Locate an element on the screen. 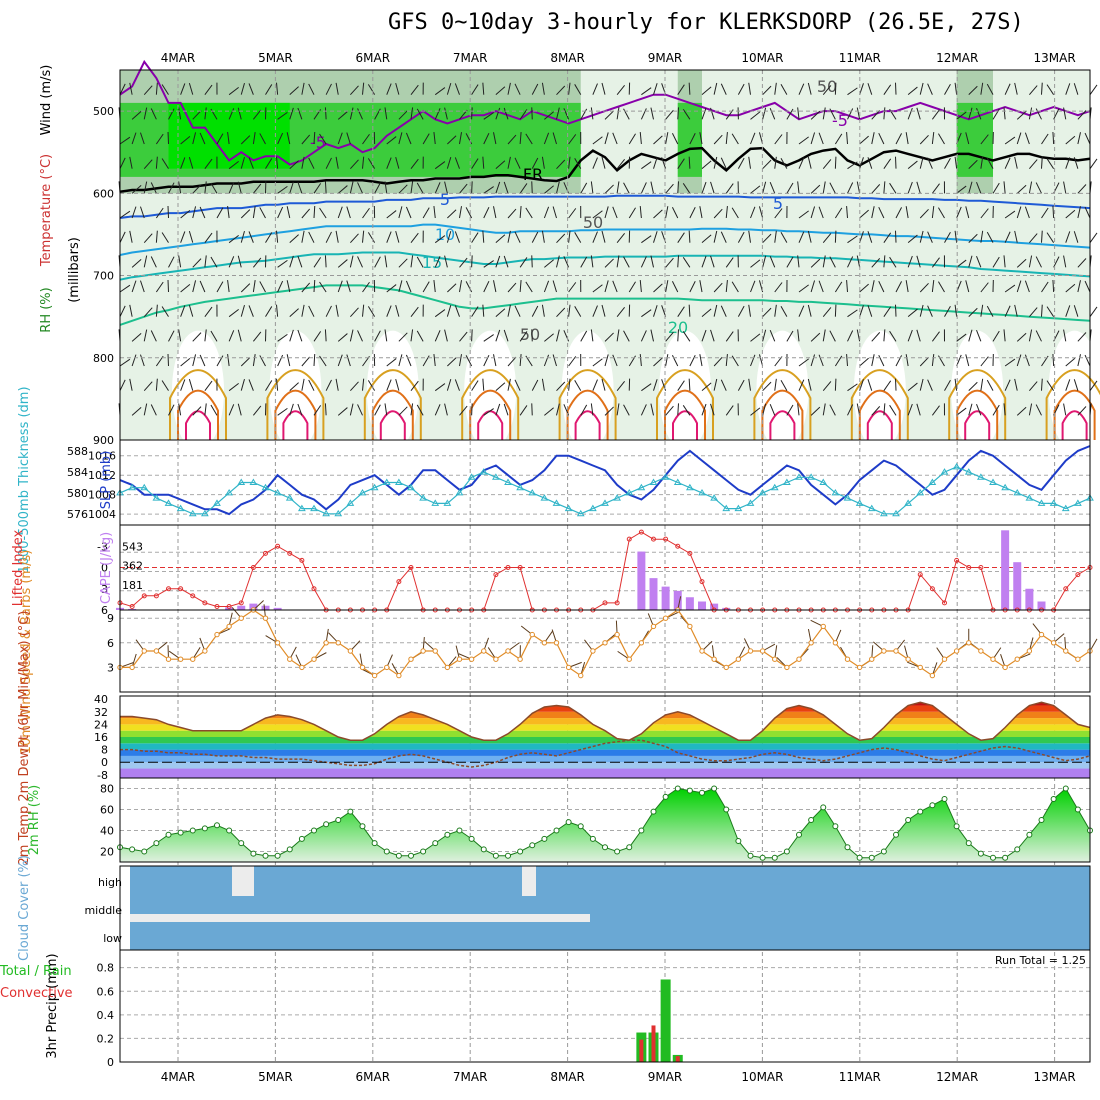 The width and height of the screenshot is (1100, 1100). panel-frame is located at coordinates (605, 820).